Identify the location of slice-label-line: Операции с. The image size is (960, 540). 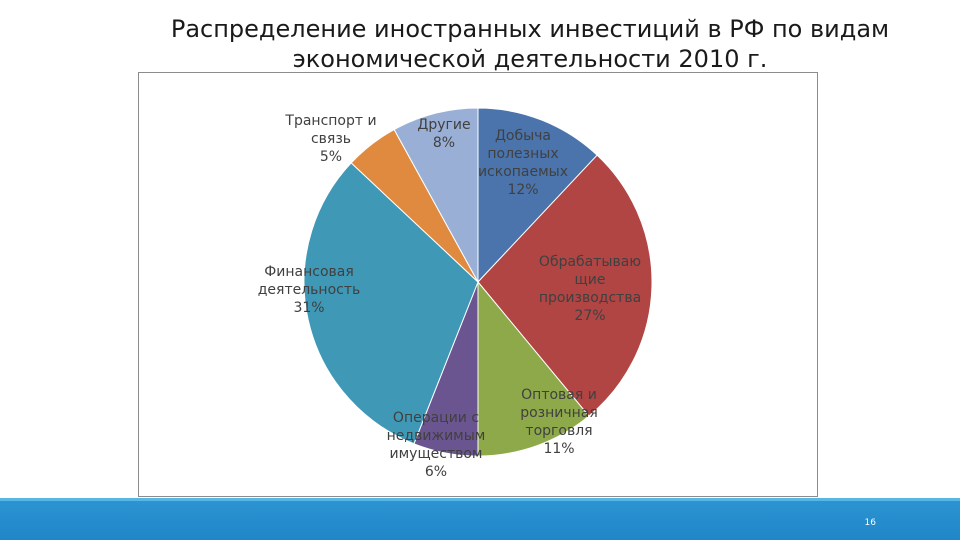
(436, 418).